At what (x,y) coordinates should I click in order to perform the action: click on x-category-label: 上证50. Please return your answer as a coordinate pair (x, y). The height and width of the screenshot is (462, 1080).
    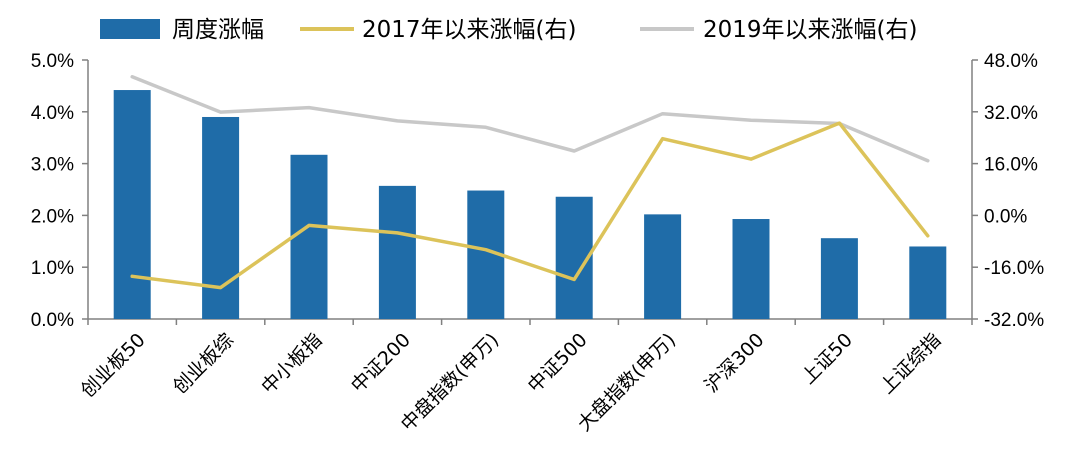
    Looking at the image, I should click on (827, 359).